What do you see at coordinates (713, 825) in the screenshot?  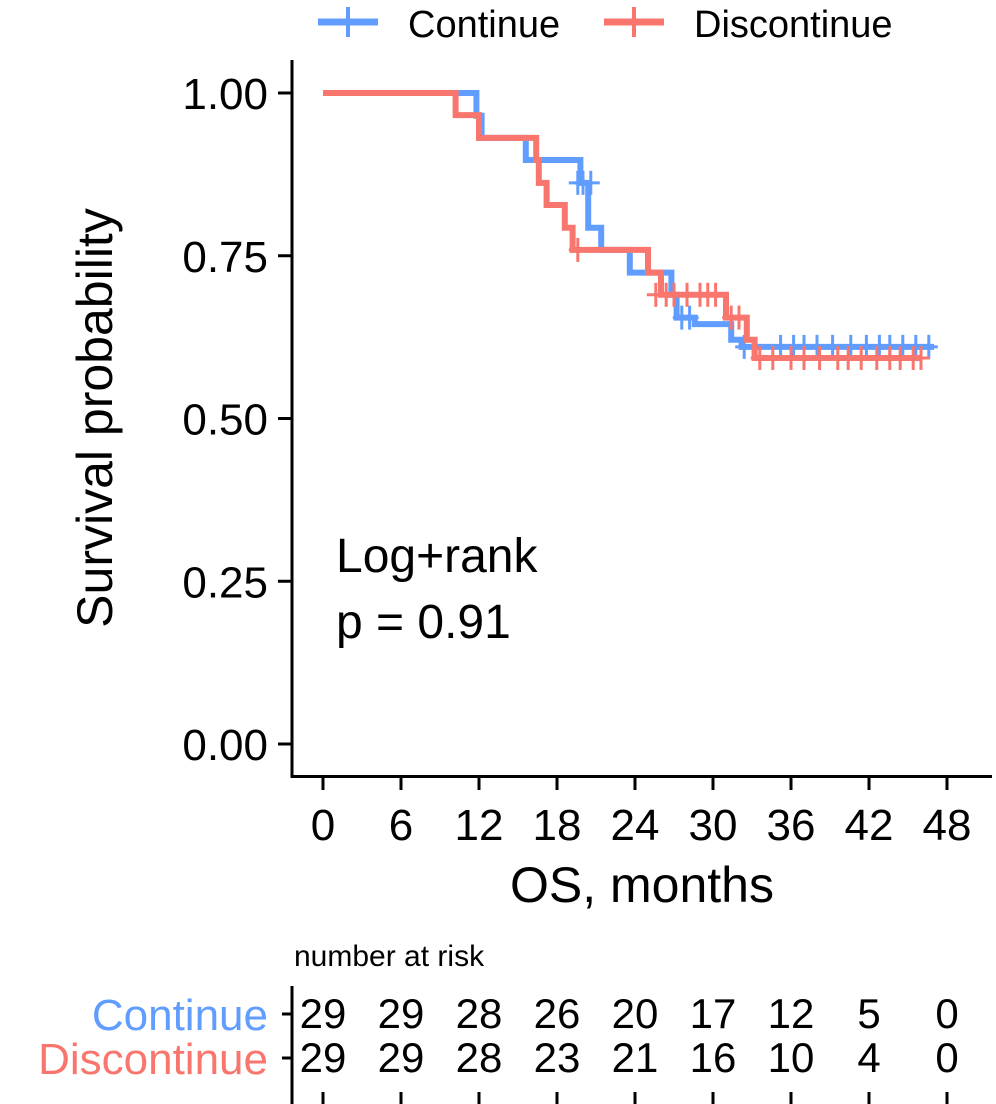 I see `x-tick-label: 30` at bounding box center [713, 825].